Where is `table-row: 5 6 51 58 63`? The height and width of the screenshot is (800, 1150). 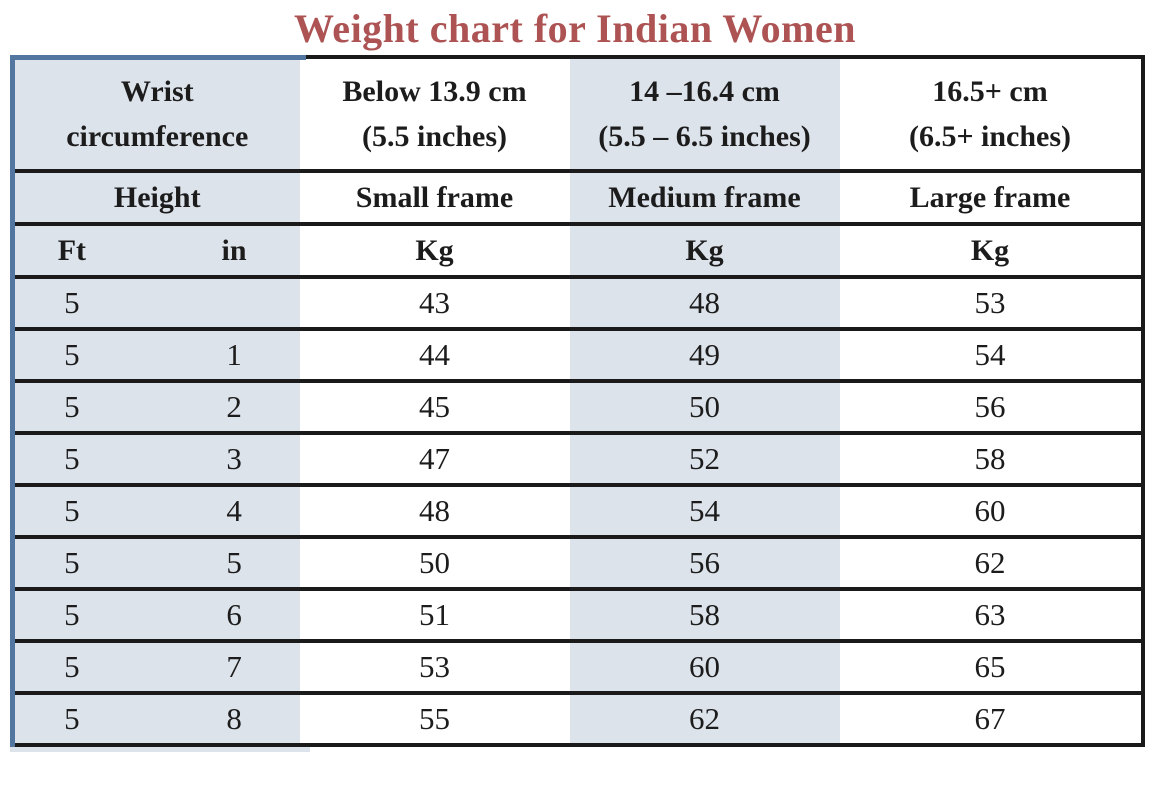 table-row: 5 6 51 58 63 is located at coordinates (577, 615).